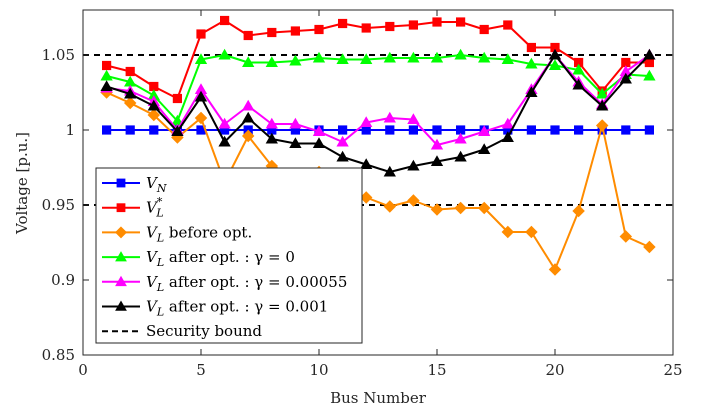 Image resolution: width=702 pixels, height=412 pixels. I want to click on x-tick-label-15: 15, so click(436, 370).